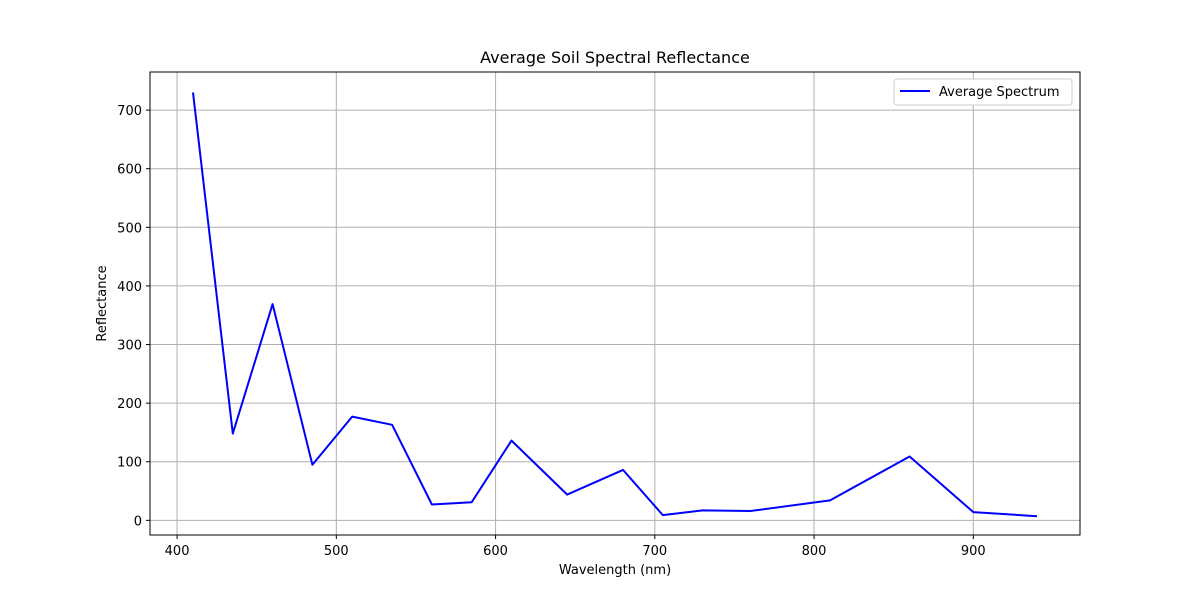 This screenshot has height=600, width=1200. I want to click on y-tick-label: 700, so click(129, 111).